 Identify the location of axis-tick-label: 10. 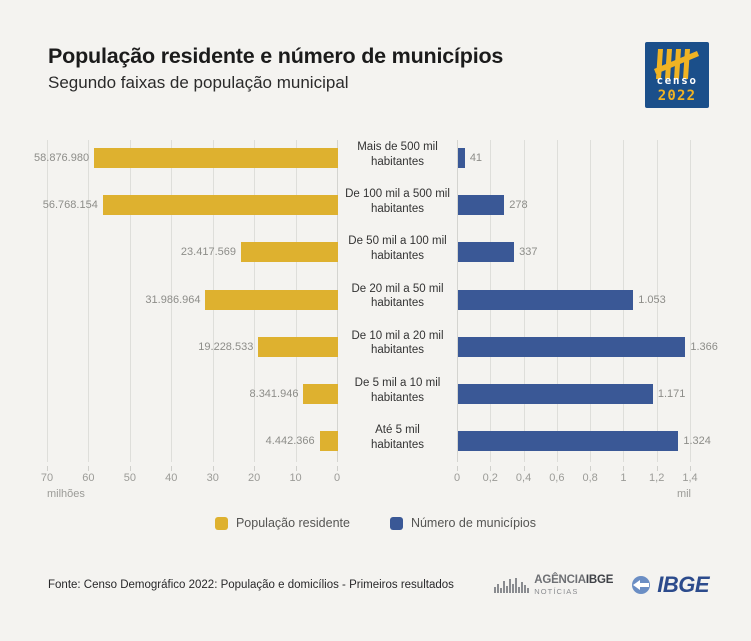
(295, 478).